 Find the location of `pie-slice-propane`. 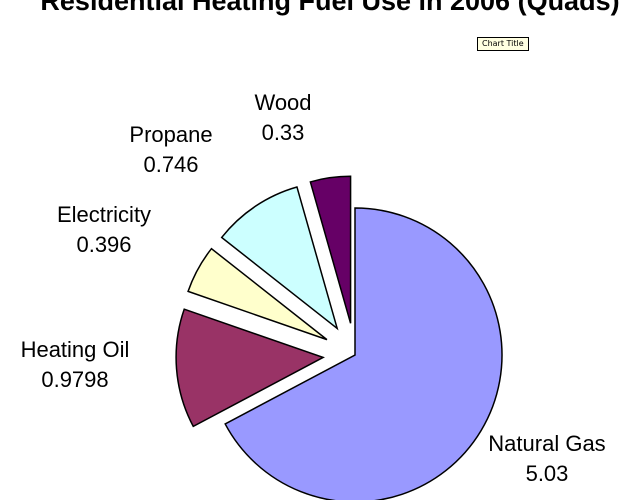

pie-slice-propane is located at coordinates (279, 258).